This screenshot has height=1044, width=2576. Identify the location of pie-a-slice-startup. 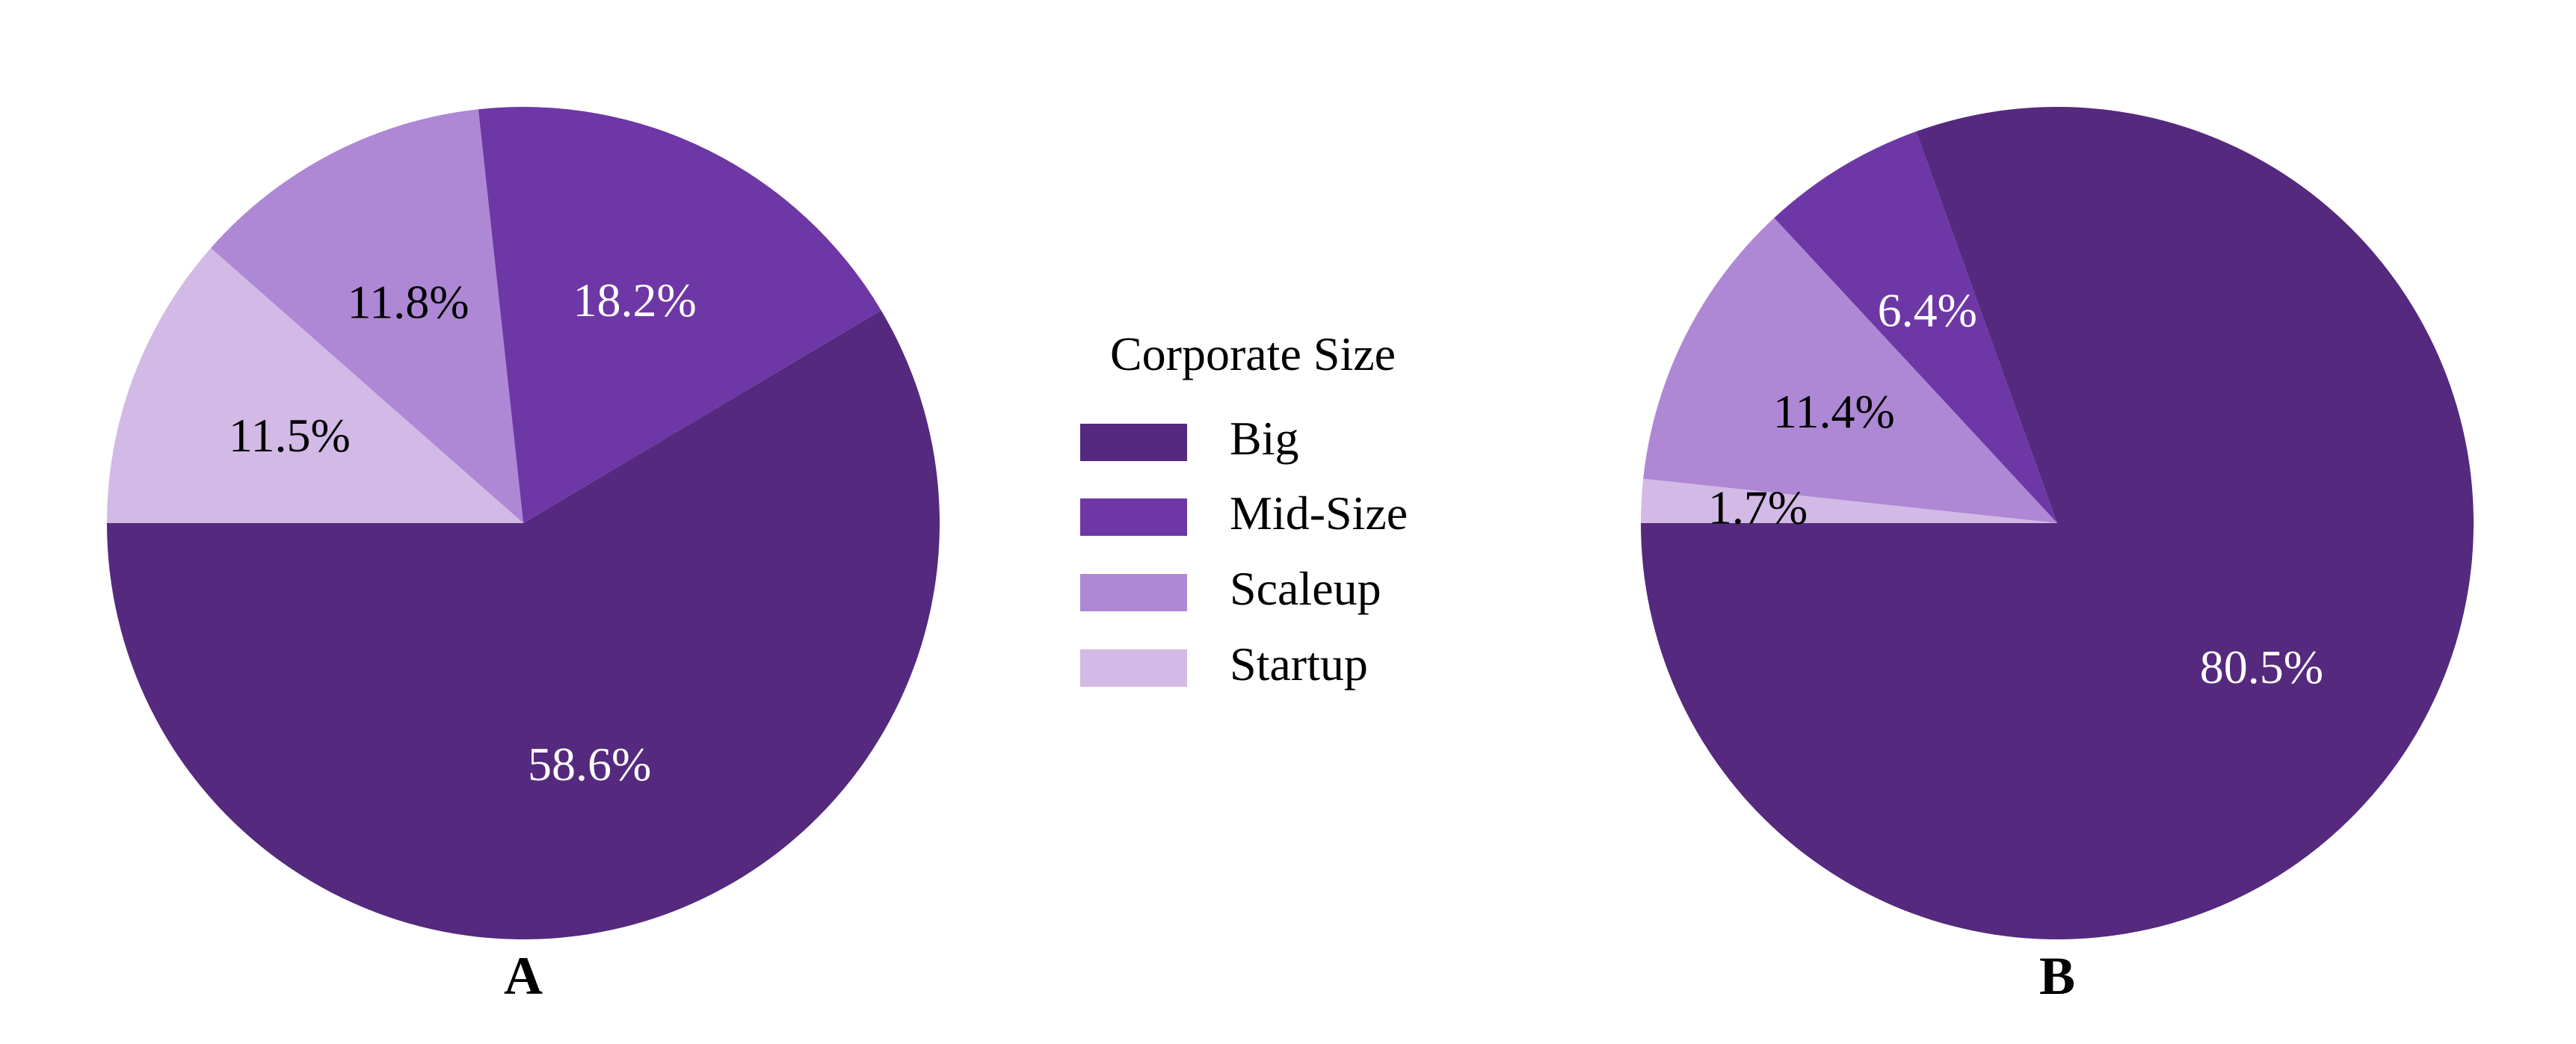
(315, 385).